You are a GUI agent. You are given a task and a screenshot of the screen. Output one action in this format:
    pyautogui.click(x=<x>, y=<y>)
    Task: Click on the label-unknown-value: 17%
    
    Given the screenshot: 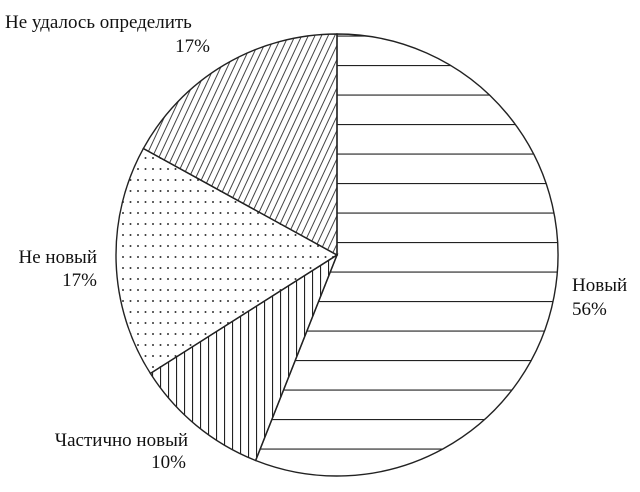 What is the action you would take?
    pyautogui.click(x=192, y=46)
    